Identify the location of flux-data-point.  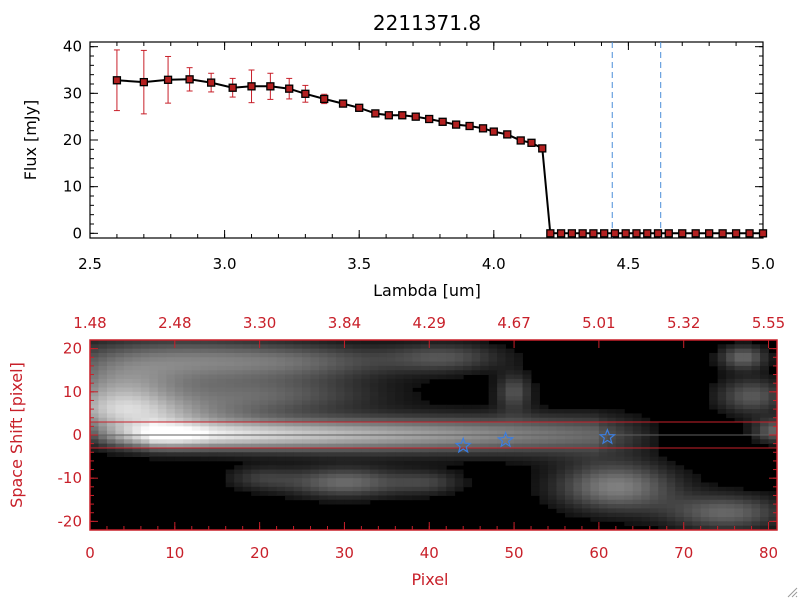
(343, 103).